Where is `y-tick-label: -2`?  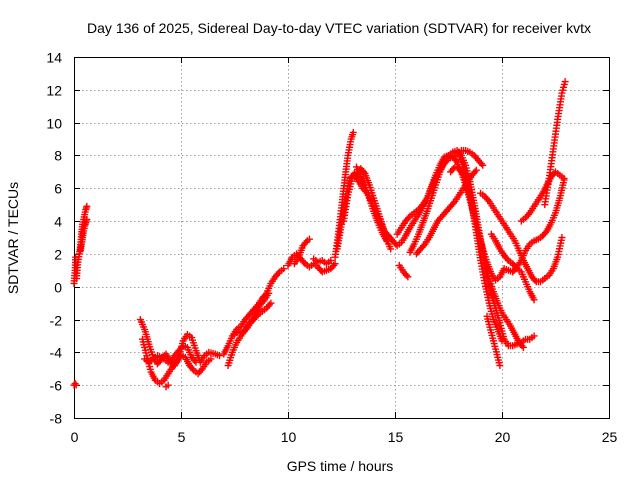
y-tick-label: -2 is located at coordinates (56, 321).